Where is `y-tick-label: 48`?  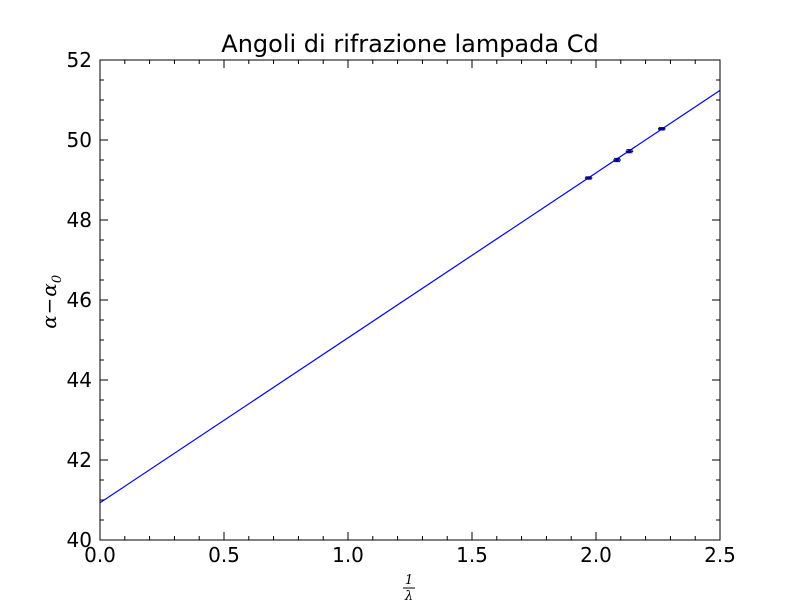
y-tick-label: 48 is located at coordinates (79, 220).